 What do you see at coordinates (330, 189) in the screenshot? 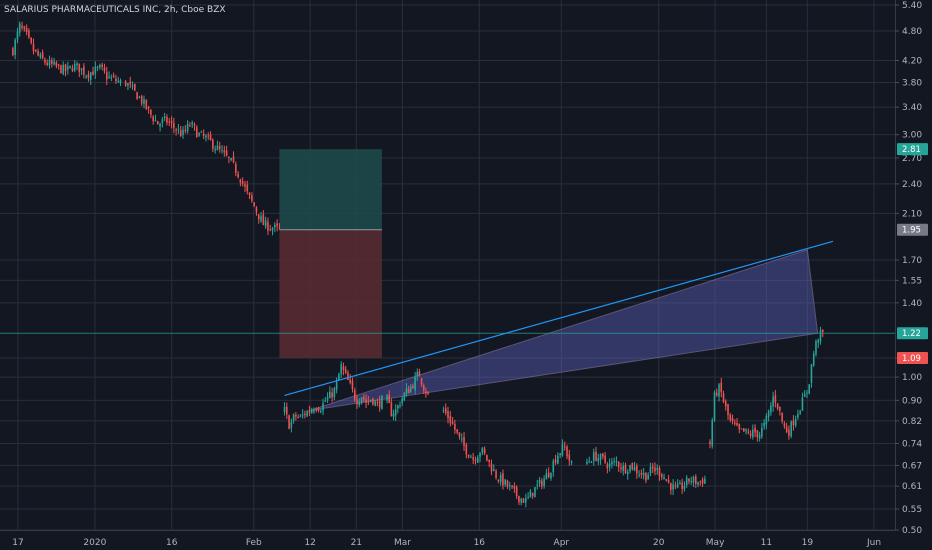
I see `target-zone` at bounding box center [330, 189].